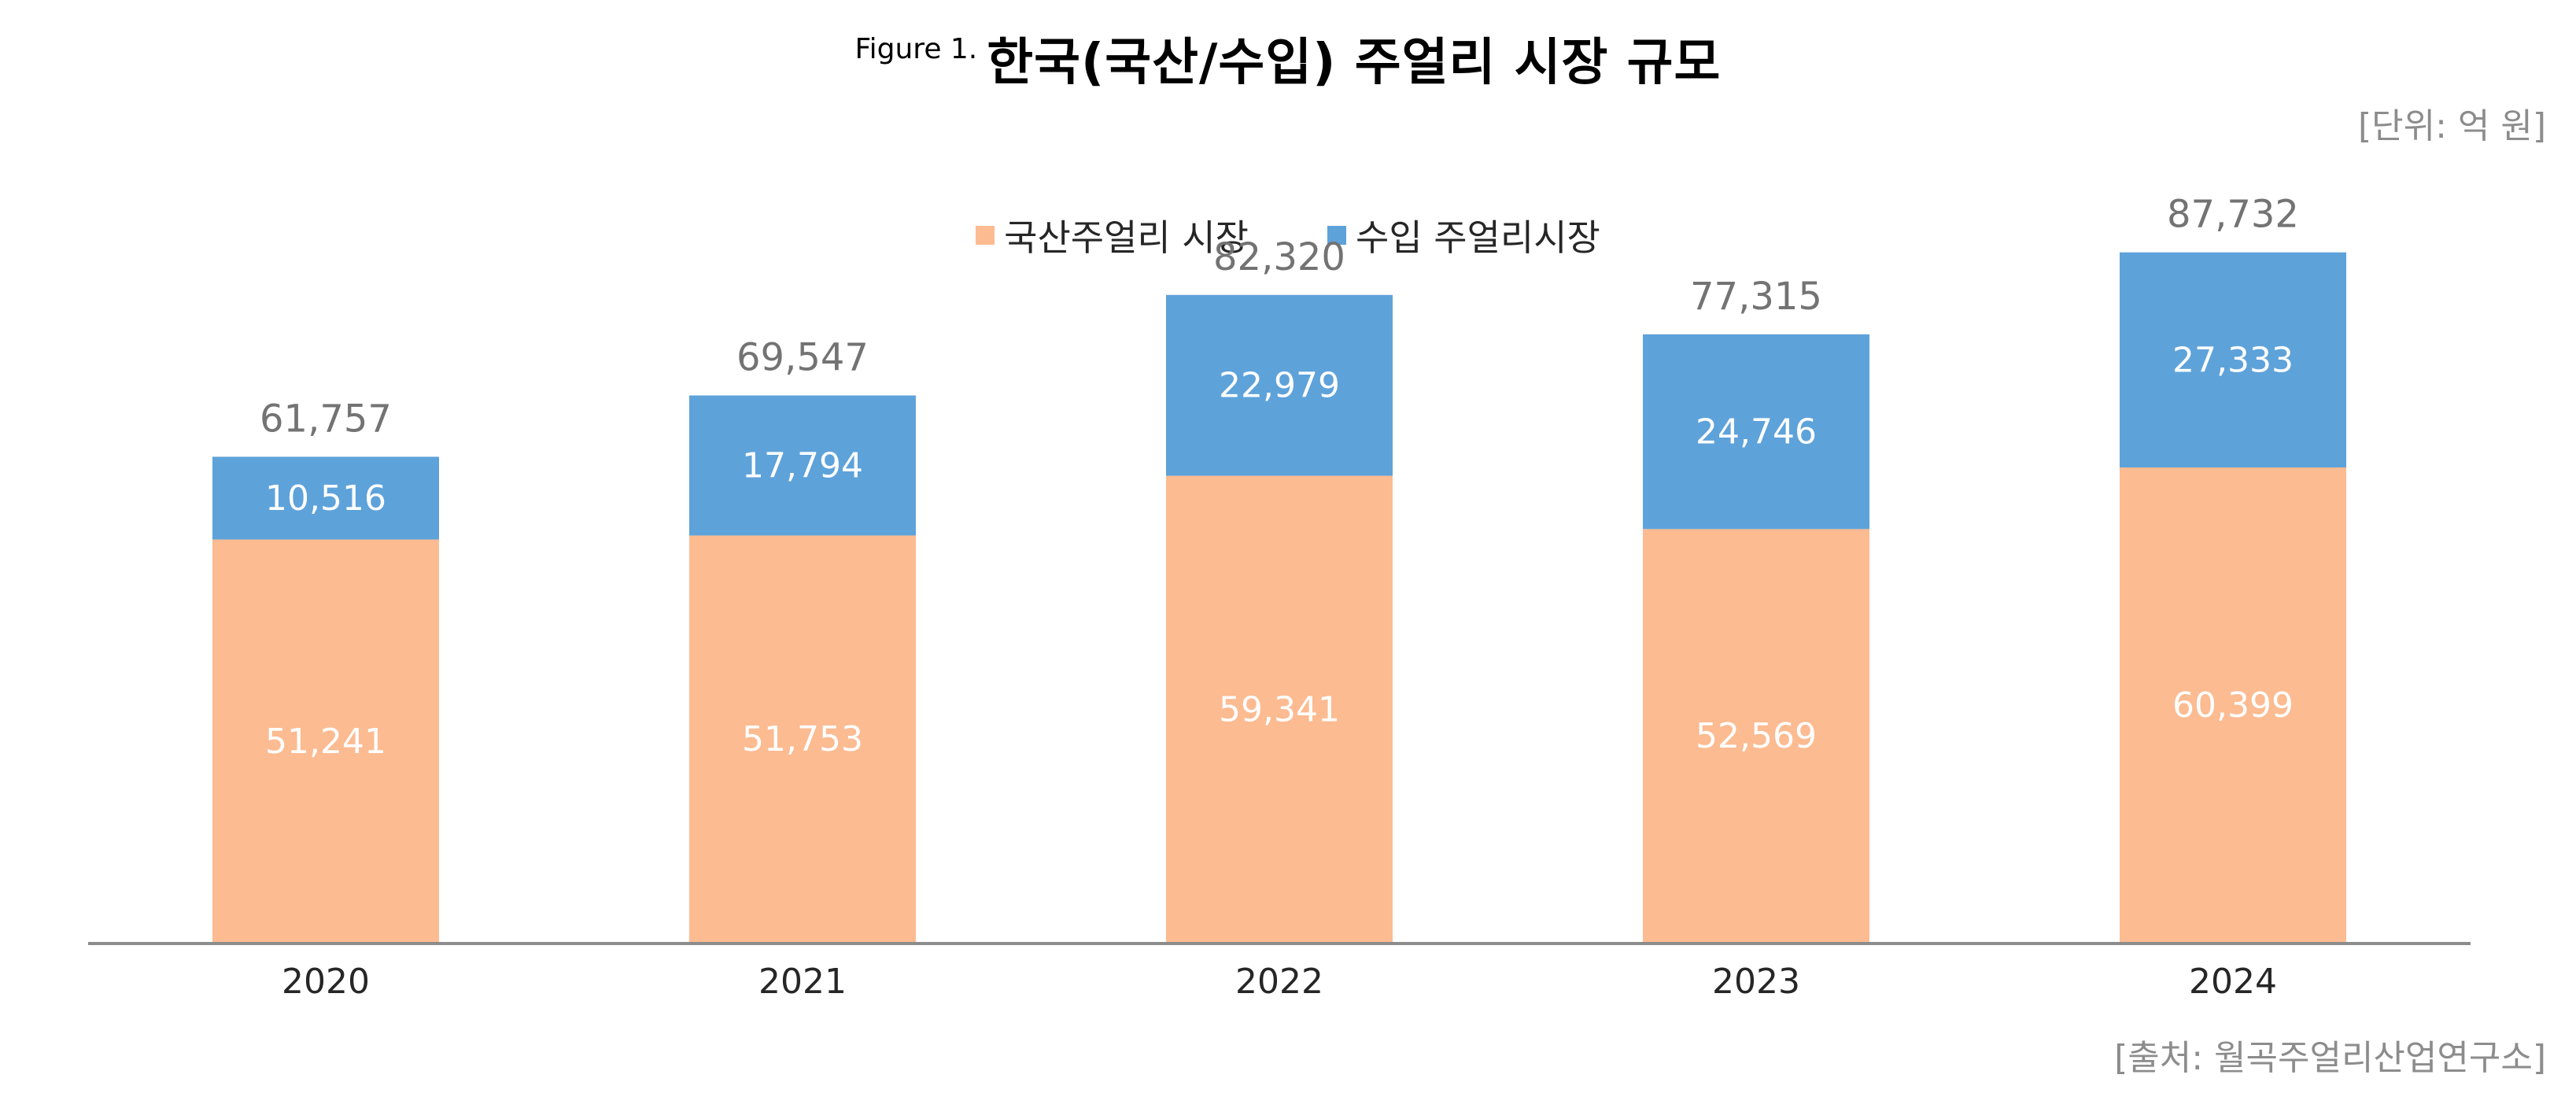 Image resolution: width=2576 pixels, height=1119 pixels. I want to click on figure-label: Figure 1., so click(916, 49).